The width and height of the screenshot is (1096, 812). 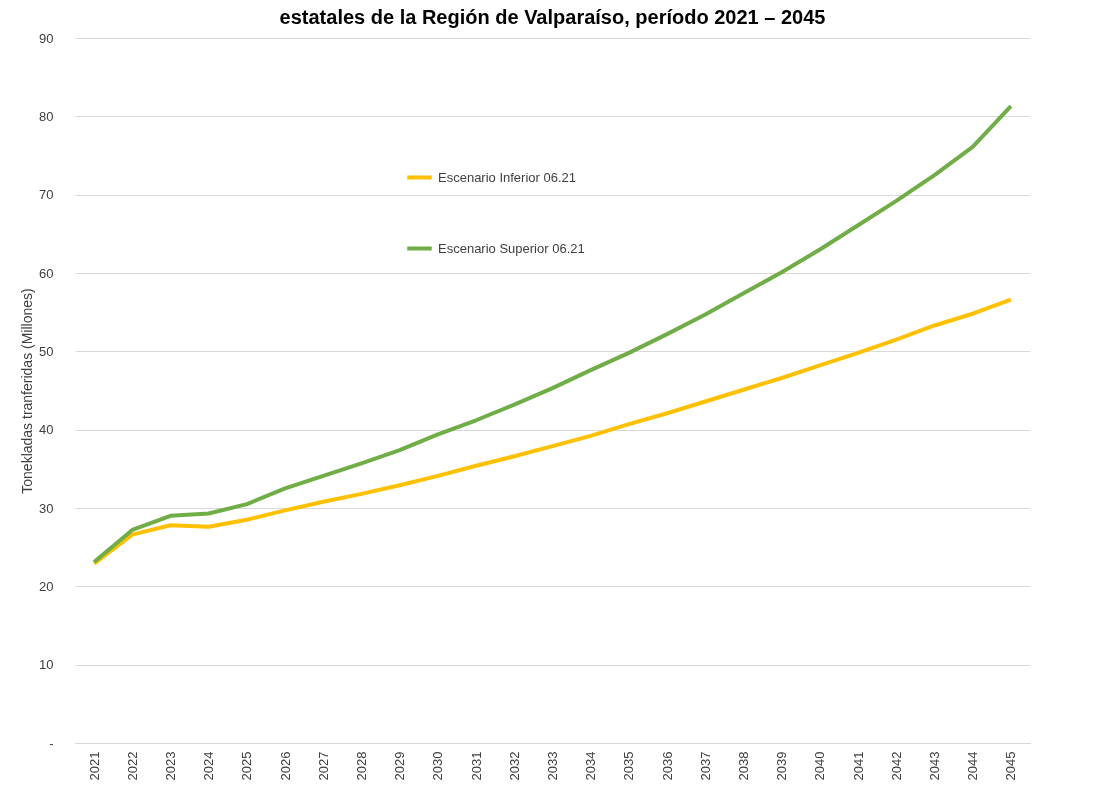 I want to click on x-tick-label: 2035, so click(x=629, y=766).